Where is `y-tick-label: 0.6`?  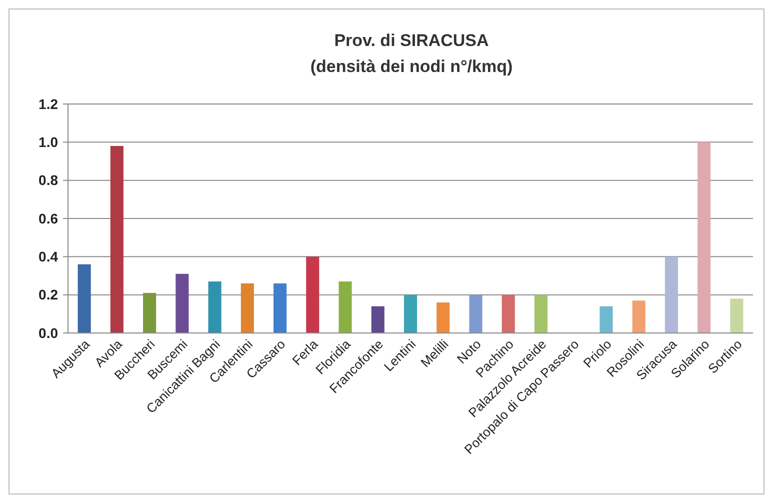 y-tick-label: 0.6 is located at coordinates (48, 218).